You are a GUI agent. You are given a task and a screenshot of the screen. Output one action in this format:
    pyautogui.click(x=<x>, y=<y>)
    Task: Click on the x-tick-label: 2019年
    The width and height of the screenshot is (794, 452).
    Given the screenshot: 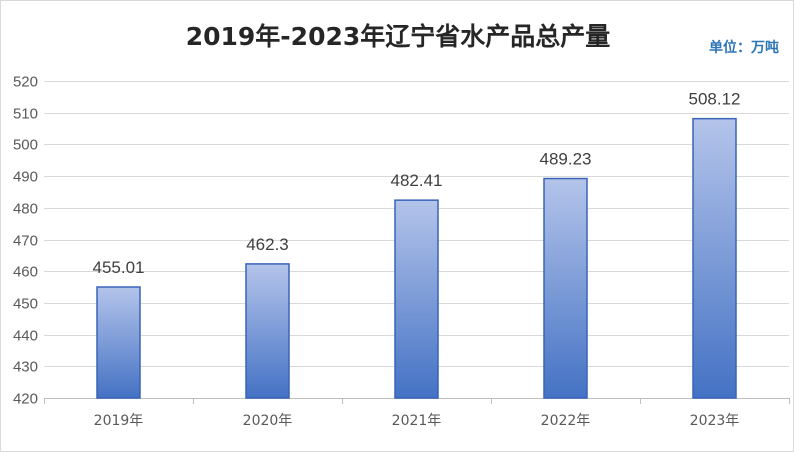 What is the action you would take?
    pyautogui.click(x=119, y=421)
    